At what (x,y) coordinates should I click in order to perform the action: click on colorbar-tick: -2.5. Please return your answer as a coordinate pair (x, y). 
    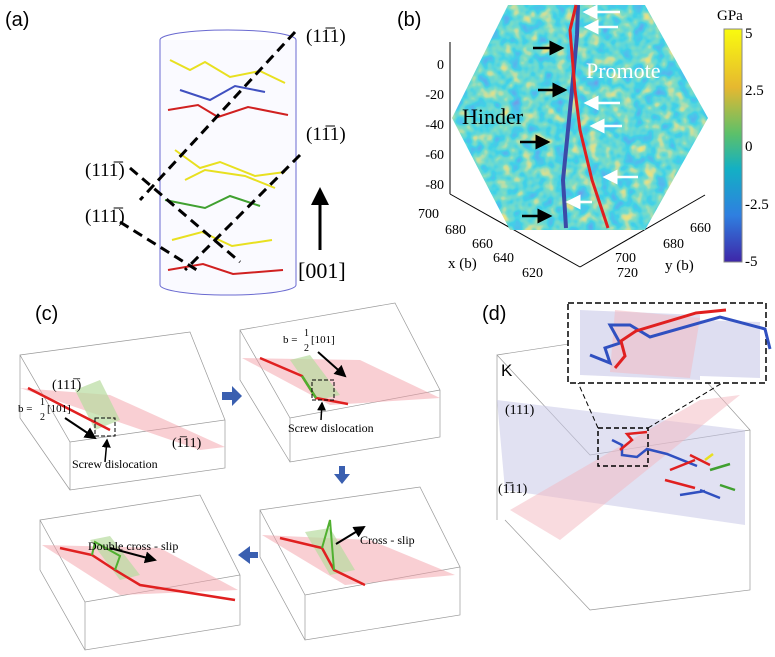
    Looking at the image, I should click on (757, 205).